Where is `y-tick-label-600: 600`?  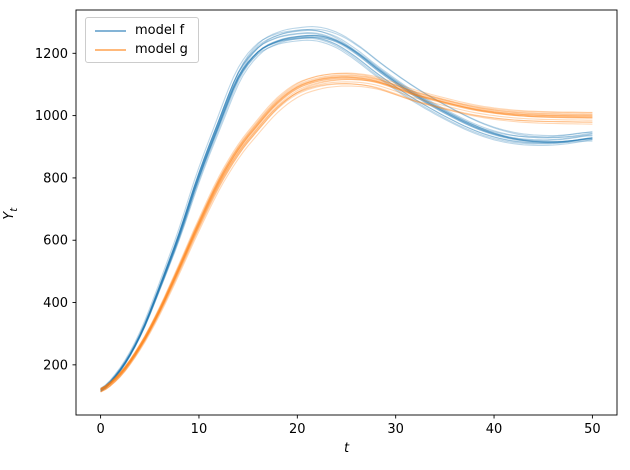
y-tick-label-600: 600 is located at coordinates (55, 241).